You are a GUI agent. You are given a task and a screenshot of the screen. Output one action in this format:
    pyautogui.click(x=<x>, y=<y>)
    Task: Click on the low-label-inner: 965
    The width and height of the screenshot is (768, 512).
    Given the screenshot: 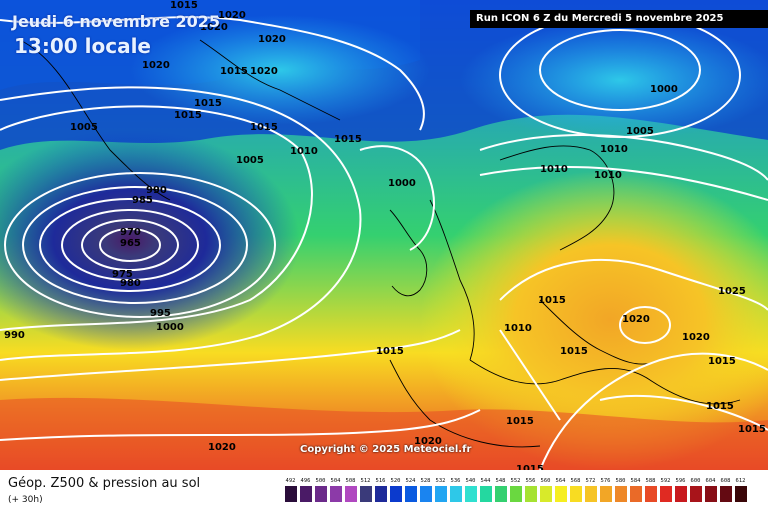 What is the action you would take?
    pyautogui.click(x=130, y=243)
    